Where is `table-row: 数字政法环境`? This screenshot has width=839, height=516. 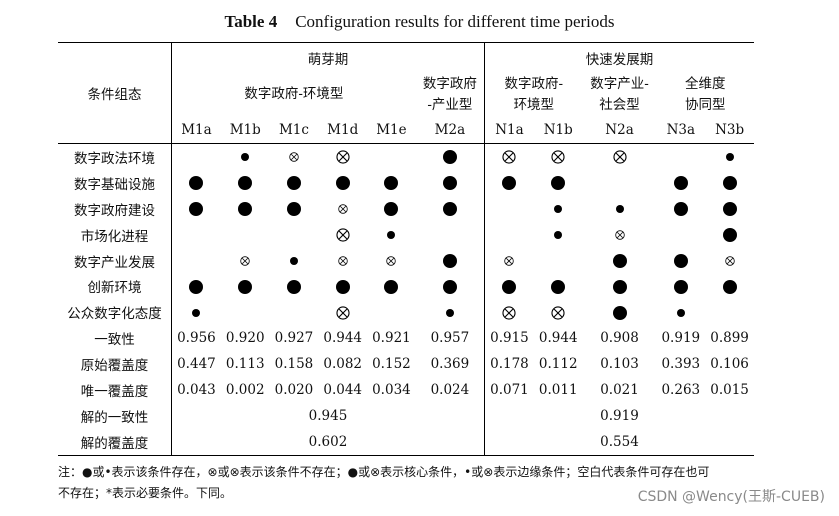
table-row: 数字政法环境 is located at coordinates (406, 156).